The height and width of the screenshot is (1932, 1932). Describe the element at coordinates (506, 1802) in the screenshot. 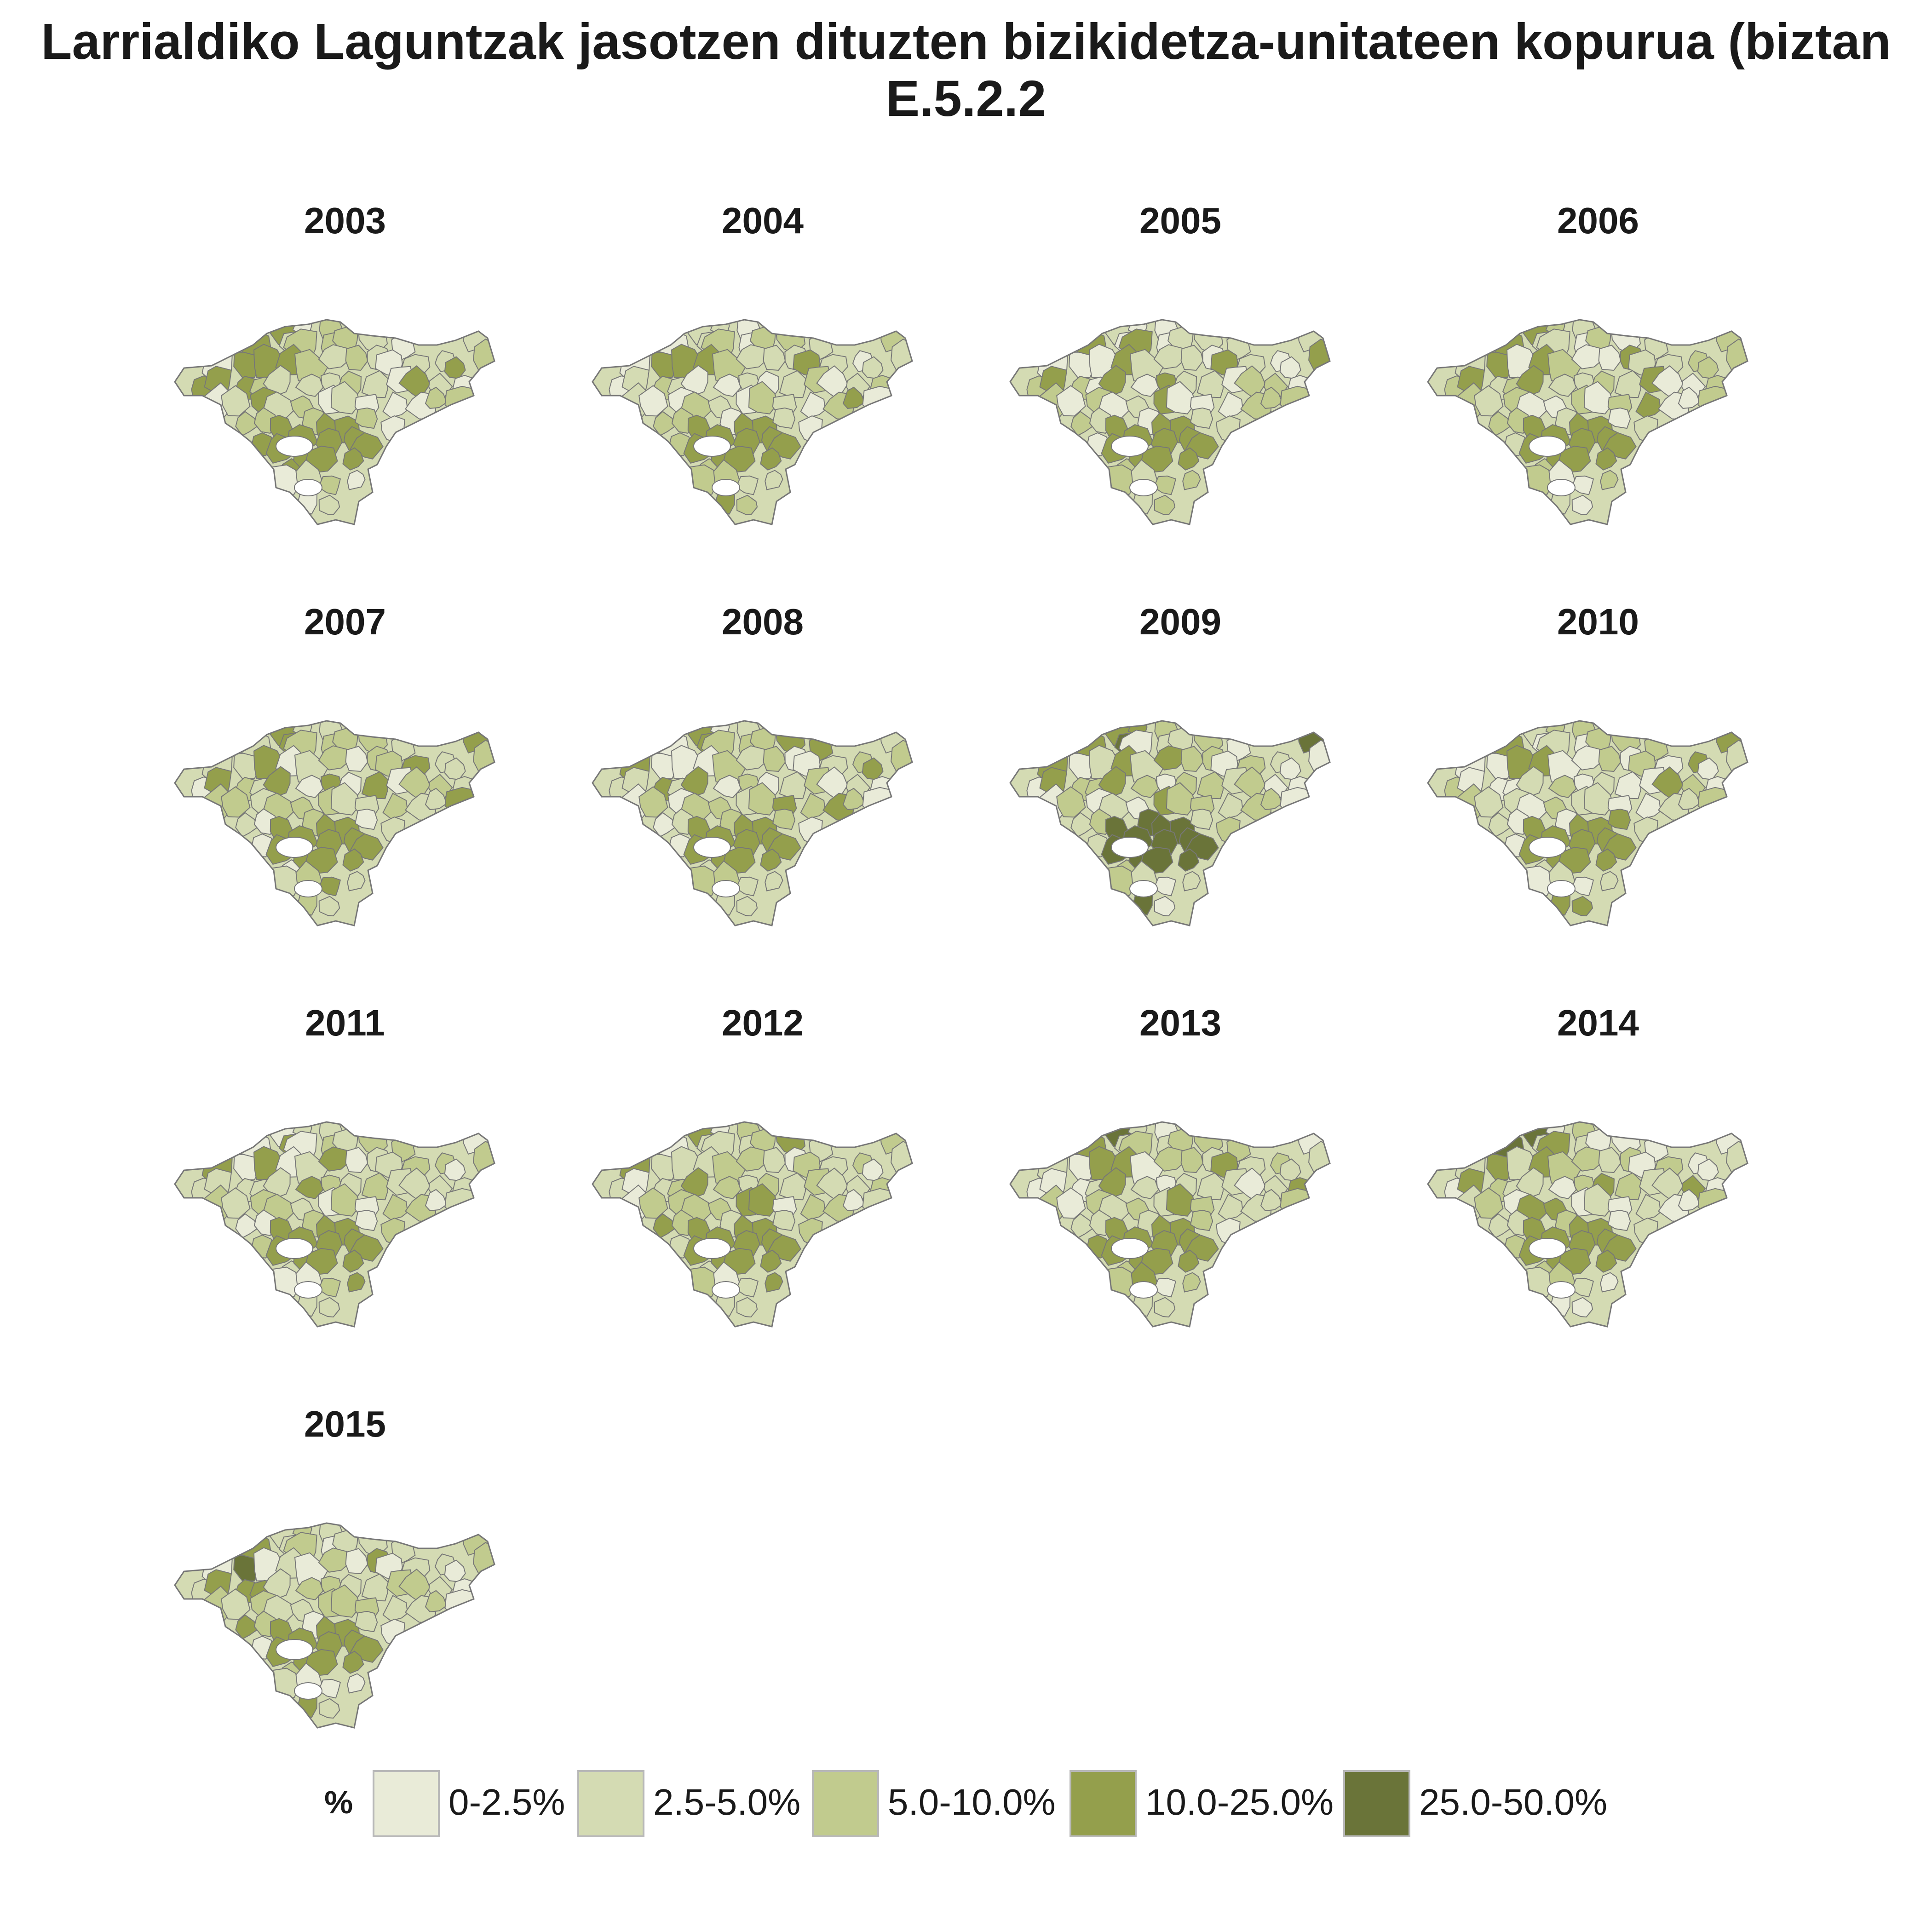

I see `legend-label: 0-2.5%` at that location.